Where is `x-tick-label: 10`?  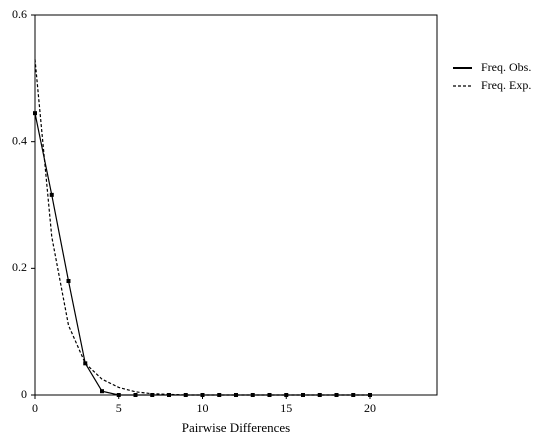
x-tick-label: 10 is located at coordinates (203, 408).